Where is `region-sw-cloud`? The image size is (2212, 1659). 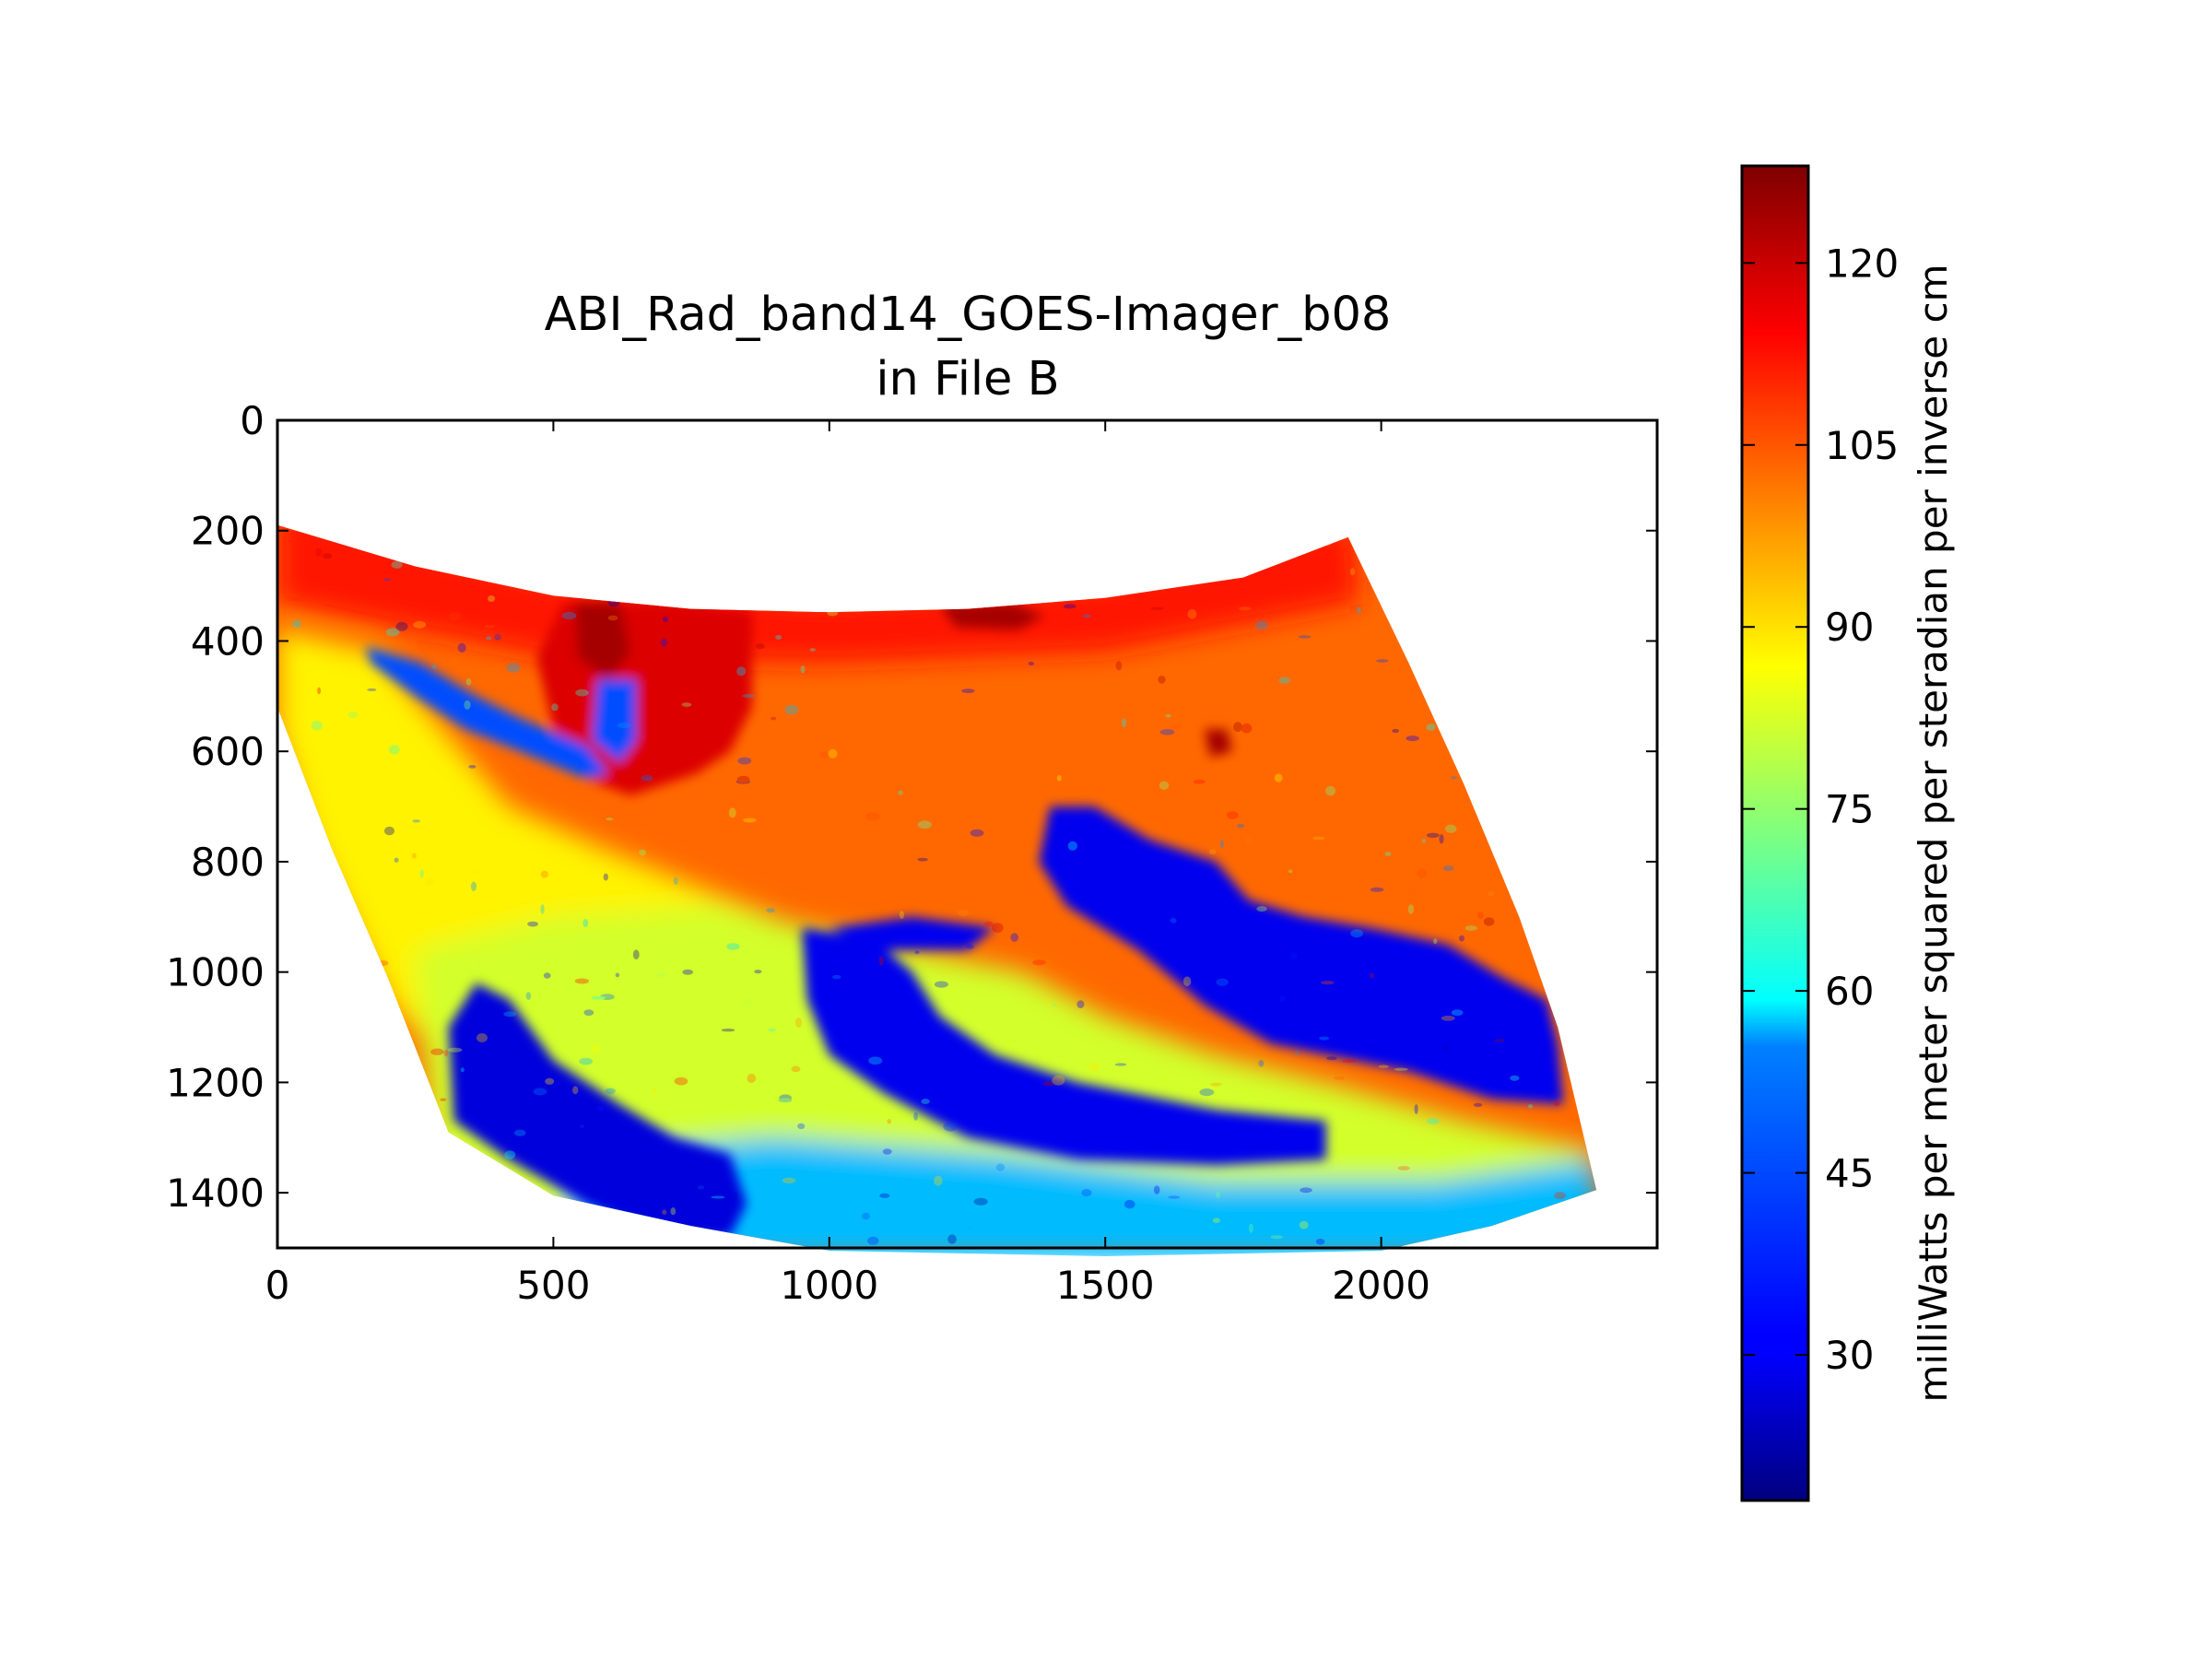 region-sw-cloud is located at coordinates (597, 1109).